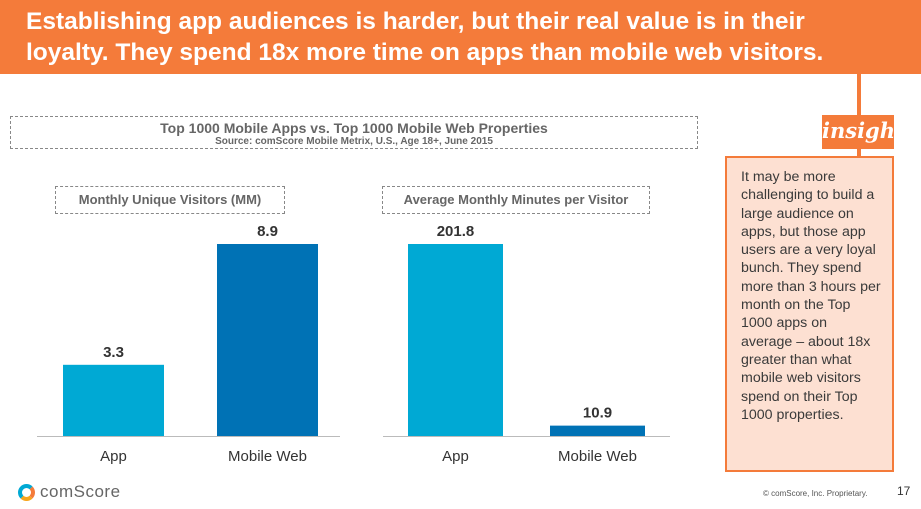 This screenshot has width=921, height=509. Describe the element at coordinates (170, 200) in the screenshot. I see `chart-1-title: Monthly Unique Visitors (MM)` at that location.